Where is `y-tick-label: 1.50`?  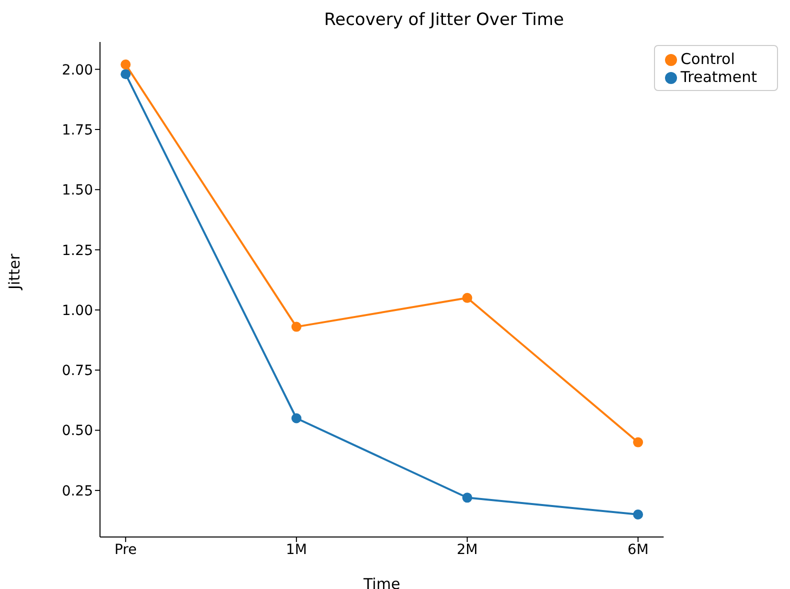
y-tick-label: 1.50 is located at coordinates (77, 190).